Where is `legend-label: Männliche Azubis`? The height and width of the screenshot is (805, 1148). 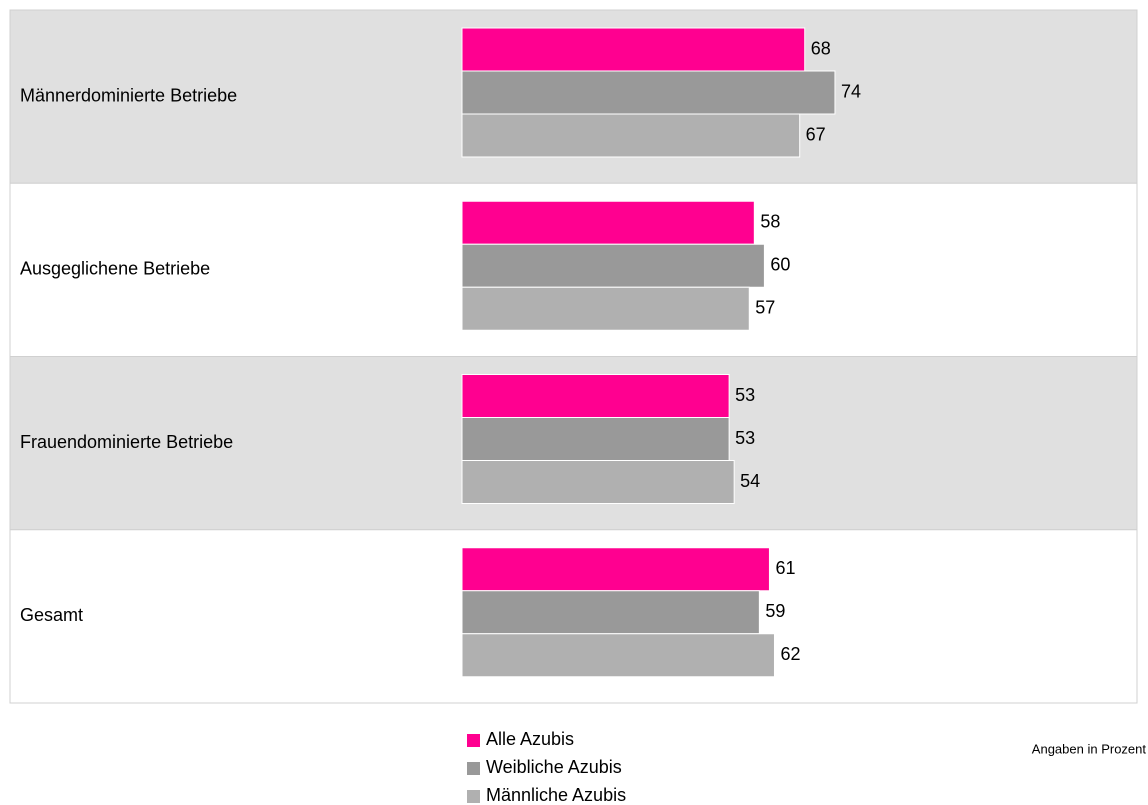
legend-label: Männliche Azubis is located at coordinates (556, 795).